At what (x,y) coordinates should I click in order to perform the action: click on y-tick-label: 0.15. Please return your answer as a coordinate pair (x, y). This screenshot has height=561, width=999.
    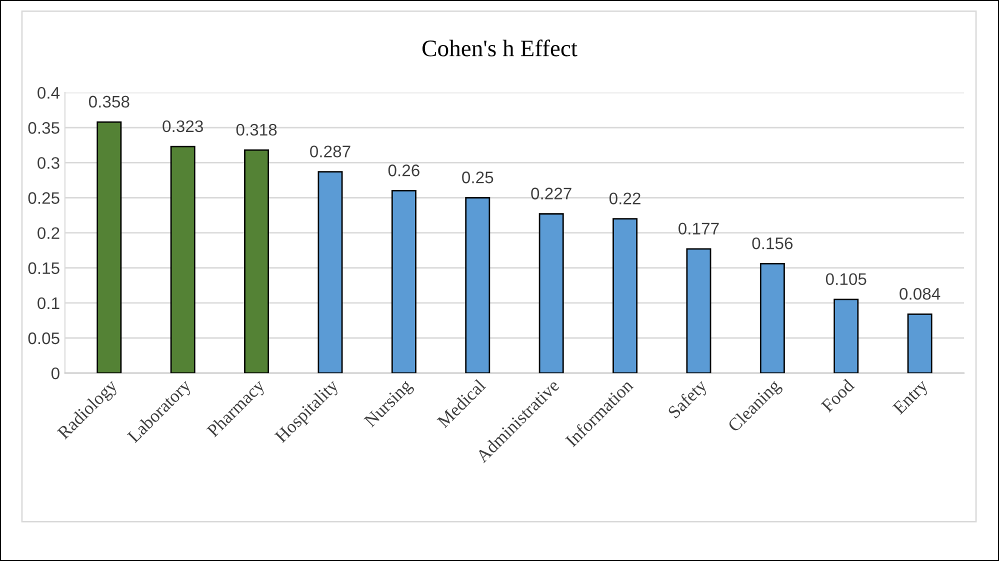
    Looking at the image, I should click on (44, 268).